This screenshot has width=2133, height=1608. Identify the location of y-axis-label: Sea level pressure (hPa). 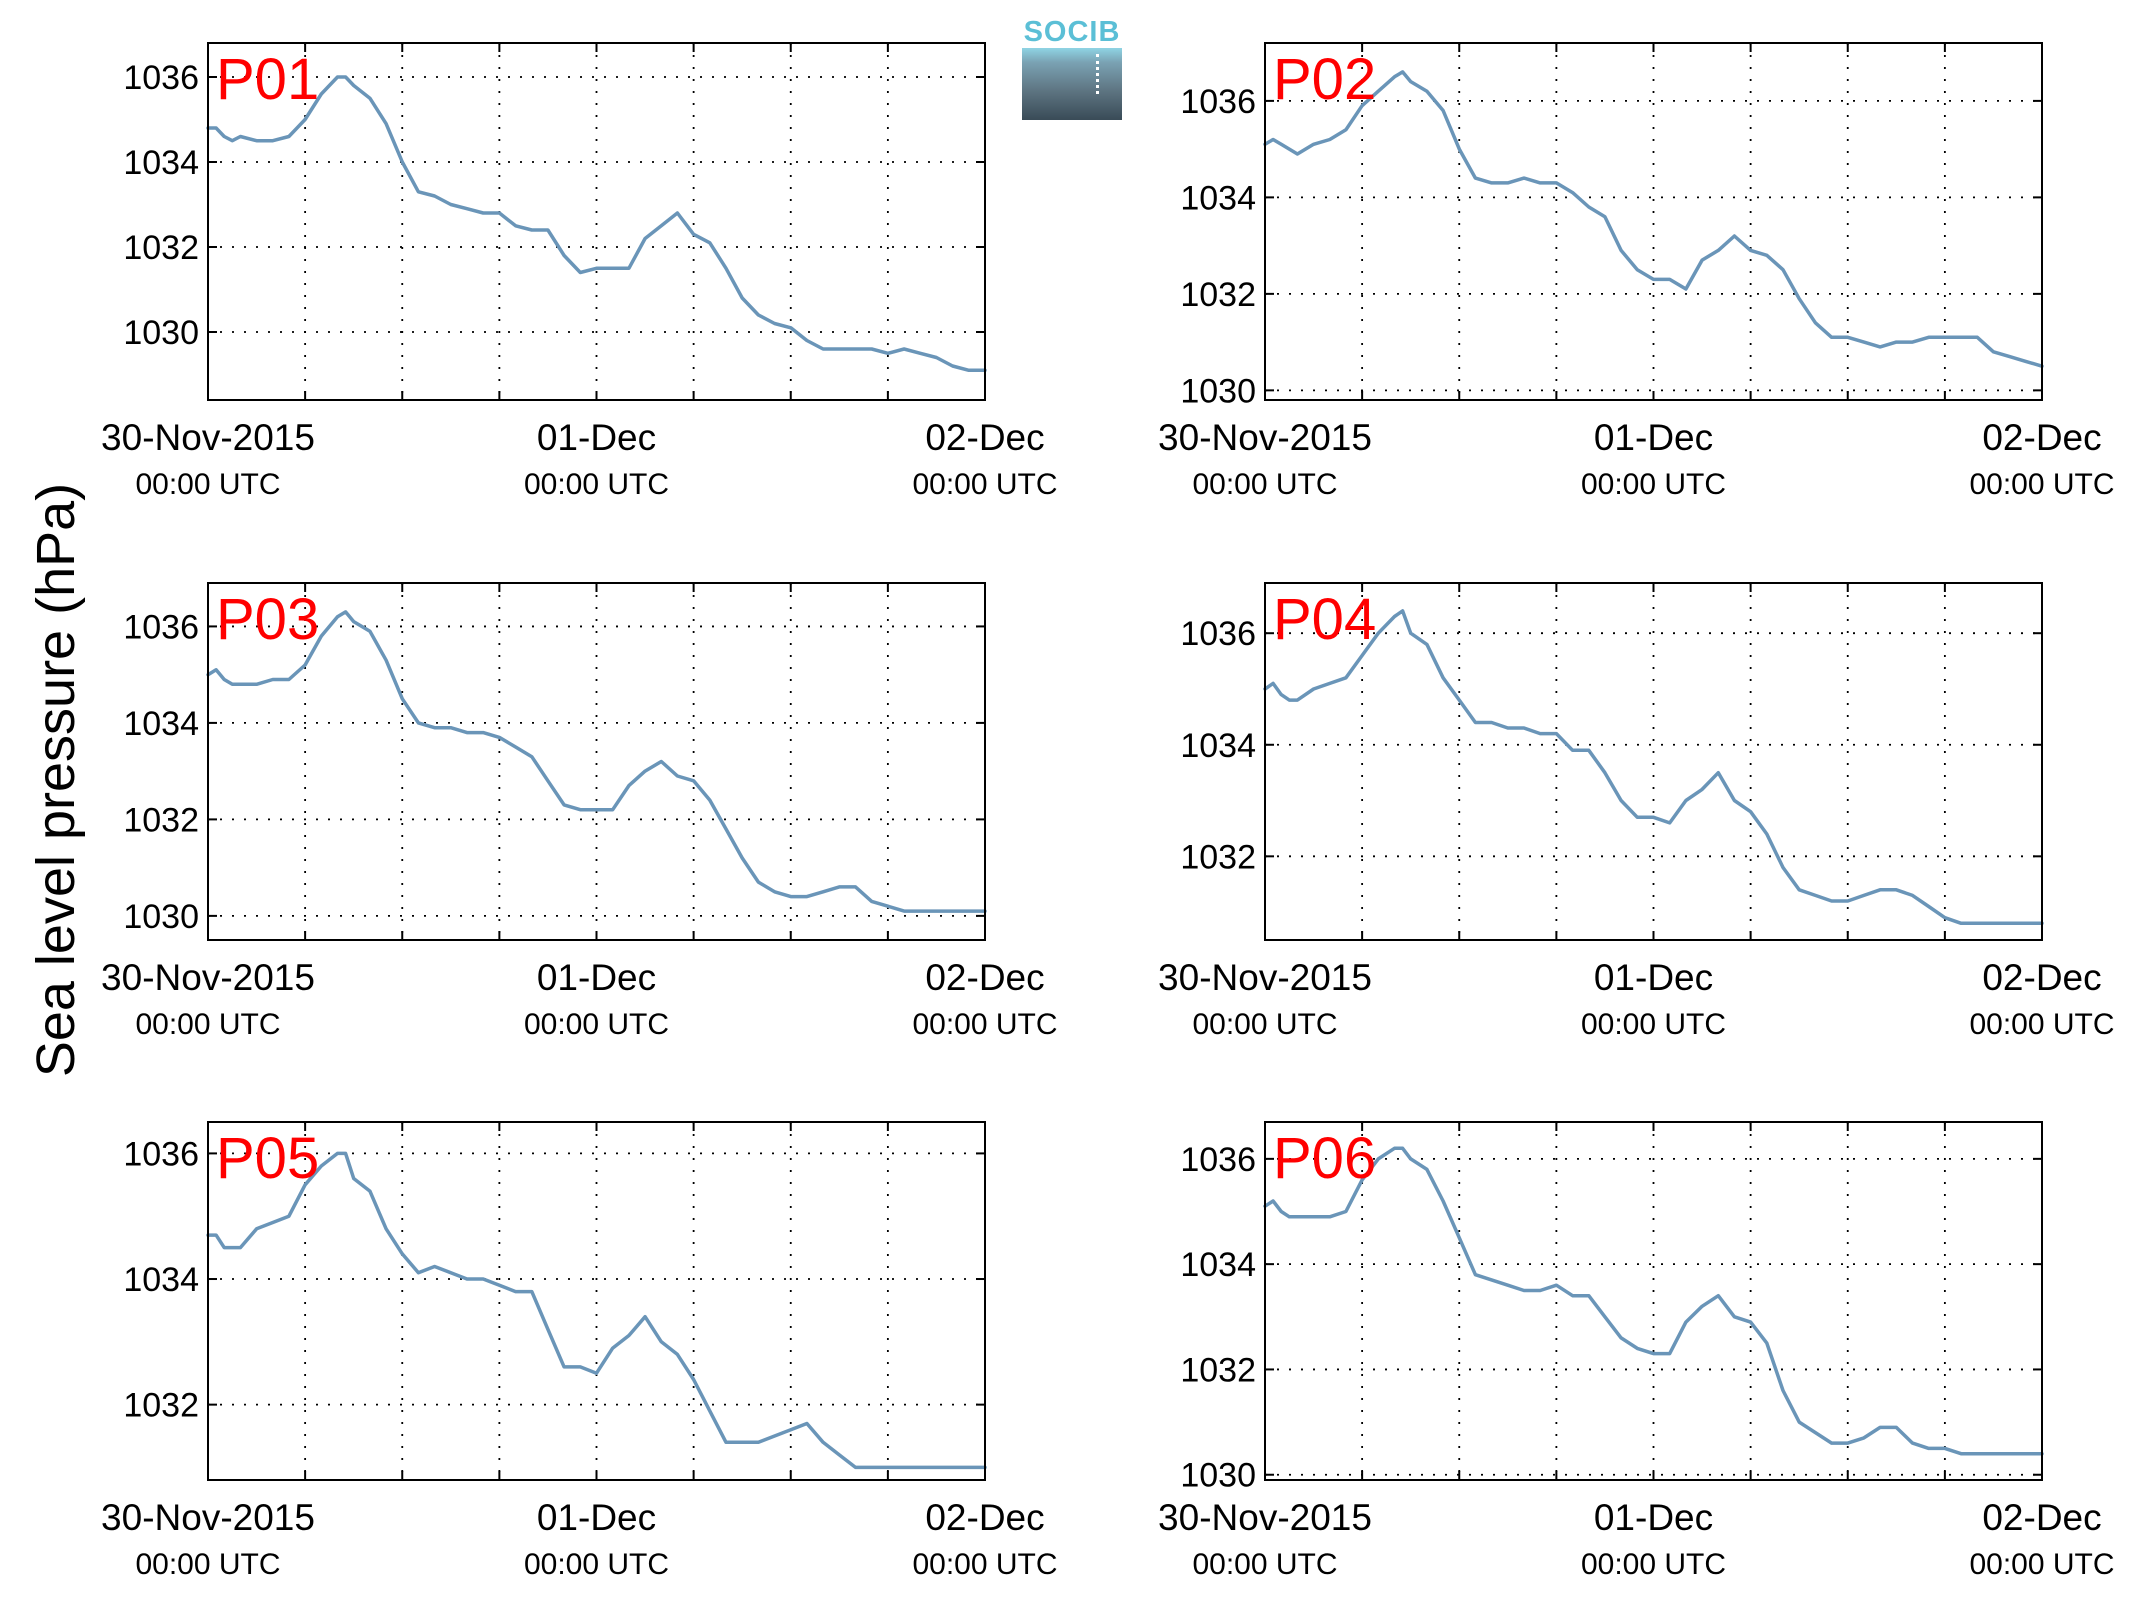
(56, 780).